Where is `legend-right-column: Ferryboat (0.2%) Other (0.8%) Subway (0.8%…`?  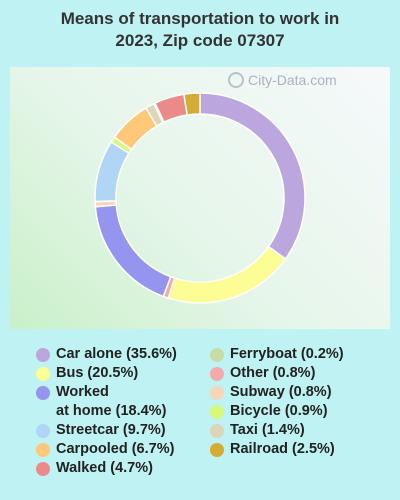 legend-right-column: Ferryboat (0.2%) Other (0.8%) Subway (0.8%… is located at coordinates (277, 402).